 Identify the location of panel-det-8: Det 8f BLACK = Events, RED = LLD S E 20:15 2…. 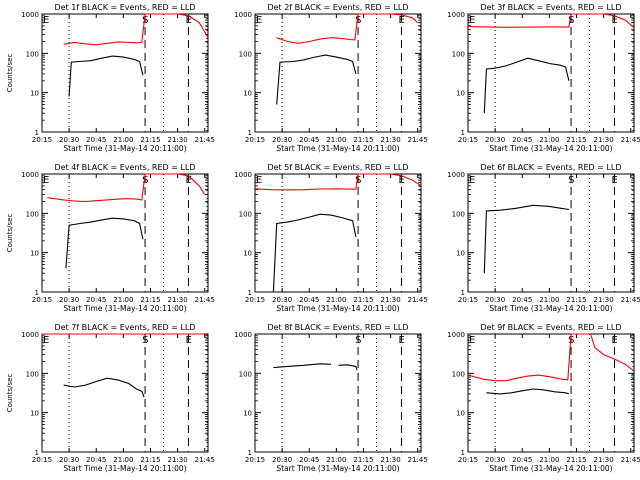
(331, 398).